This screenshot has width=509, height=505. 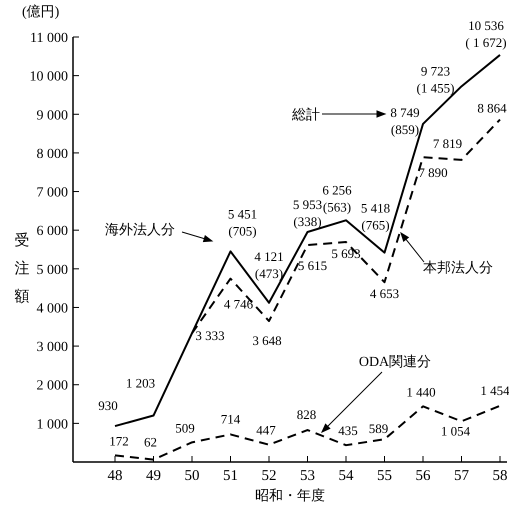 What do you see at coordinates (385, 294) in the screenshot?
I see `data-label: 4 653` at bounding box center [385, 294].